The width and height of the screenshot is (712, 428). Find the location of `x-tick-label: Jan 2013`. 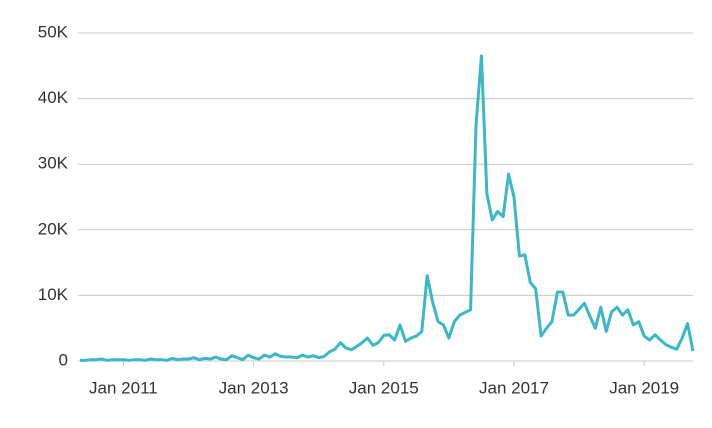

x-tick-label: Jan 2013 is located at coordinates (254, 387).